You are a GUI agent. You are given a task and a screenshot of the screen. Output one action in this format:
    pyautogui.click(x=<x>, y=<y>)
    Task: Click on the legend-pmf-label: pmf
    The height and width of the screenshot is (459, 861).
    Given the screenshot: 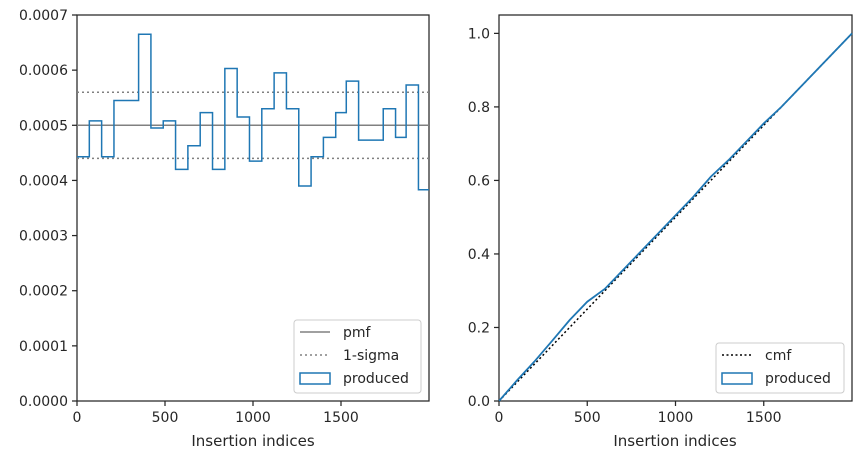 What is the action you would take?
    pyautogui.click(x=357, y=333)
    